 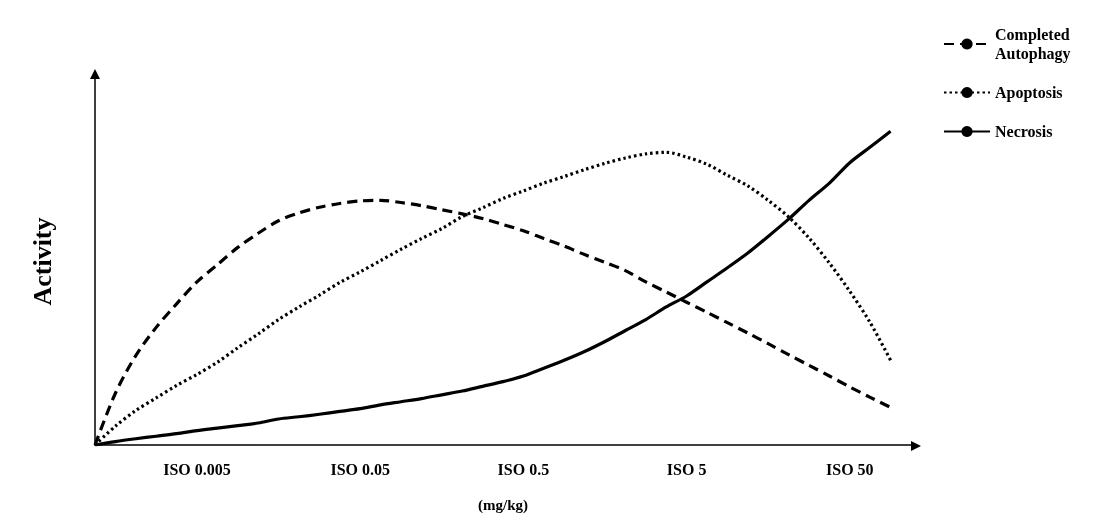 What do you see at coordinates (1029, 93) in the screenshot?
I see `legend-label: Apoptosis` at bounding box center [1029, 93].